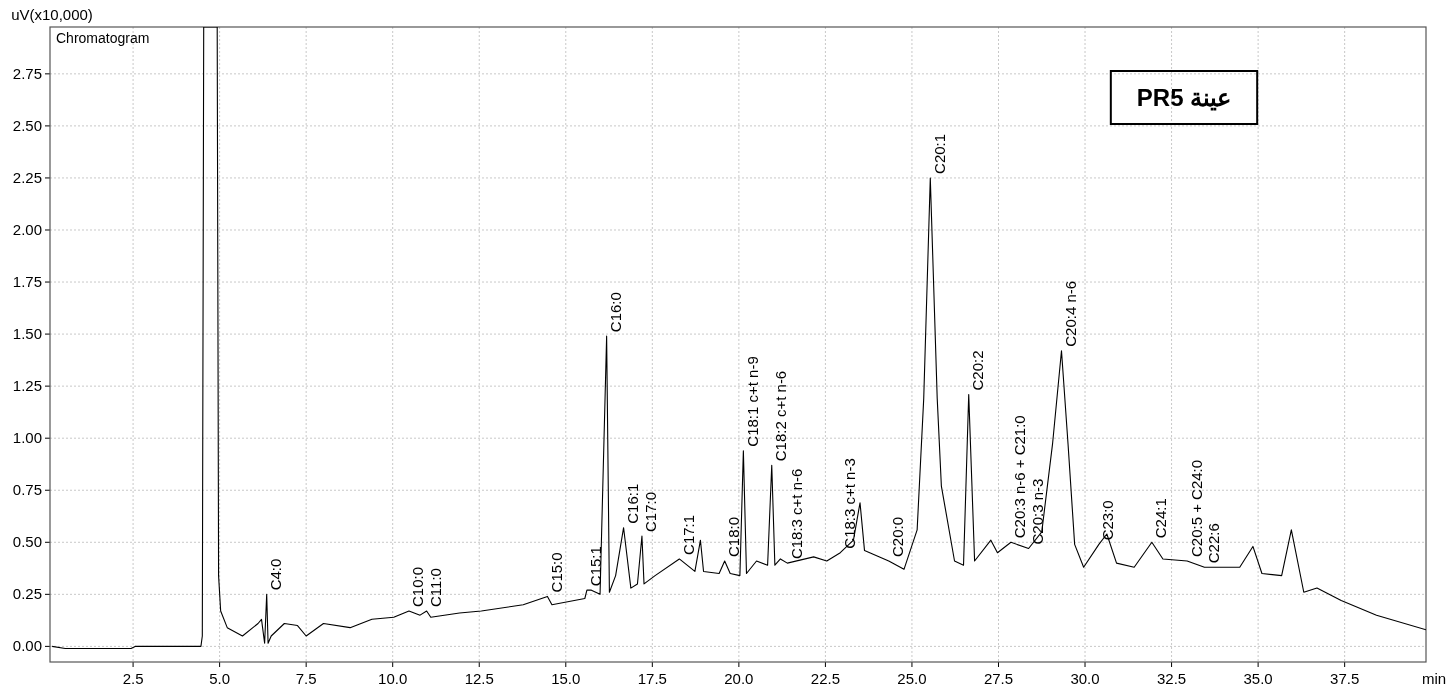 Image resolution: width=1455 pixels, height=692 pixels. I want to click on y-tick-label: 1.75, so click(27, 282).